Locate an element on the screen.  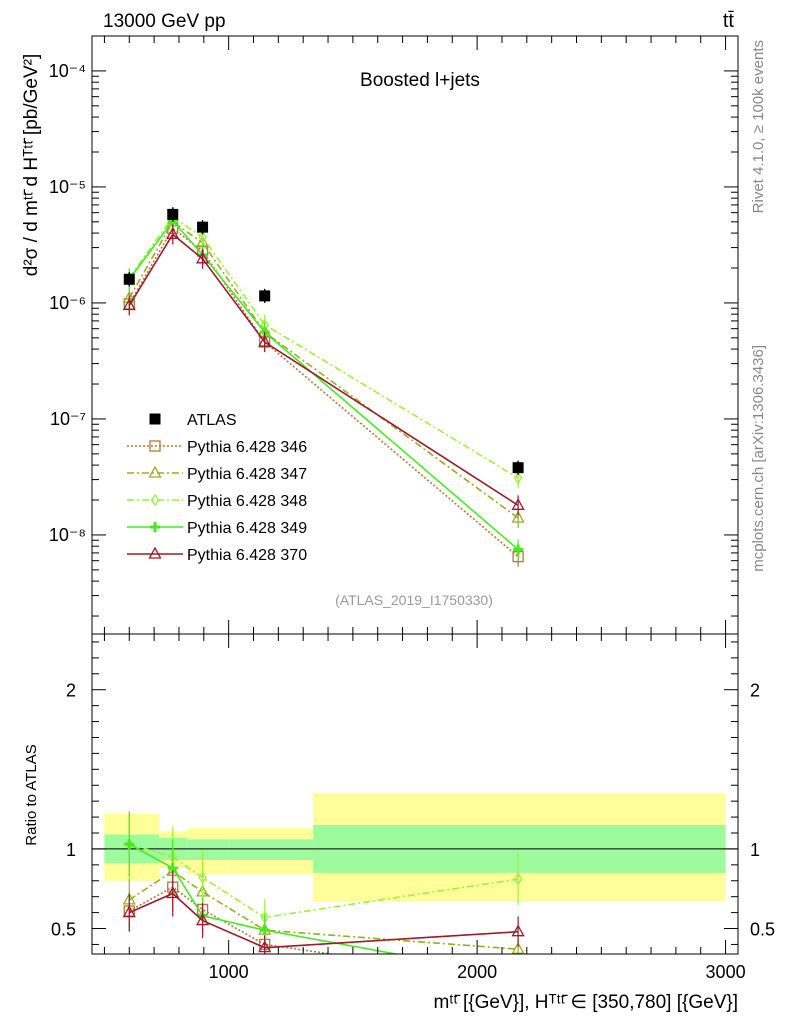
legend-label: Pythia 6.428 349 is located at coordinates (247, 528).